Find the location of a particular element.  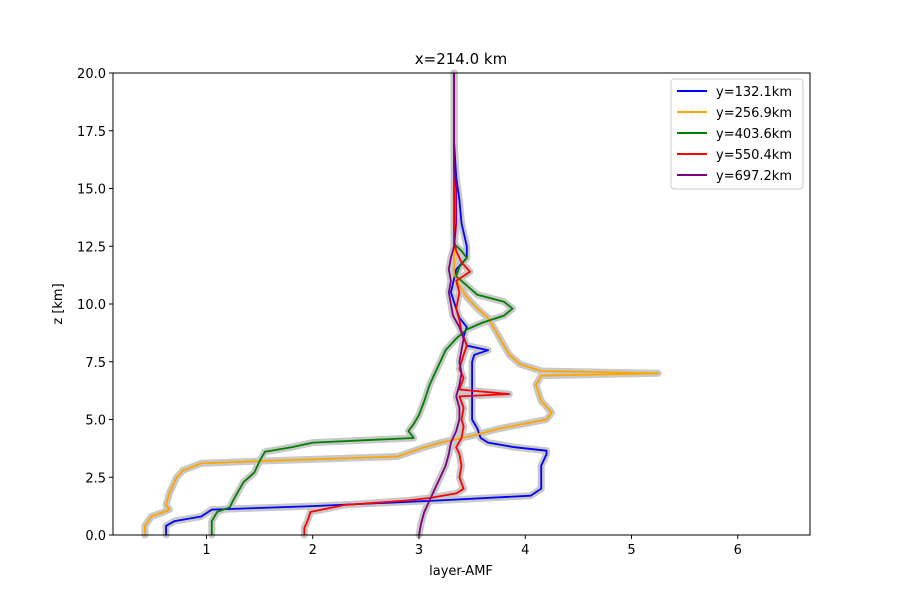

y-tick-label: 10.0 is located at coordinates (91, 305).